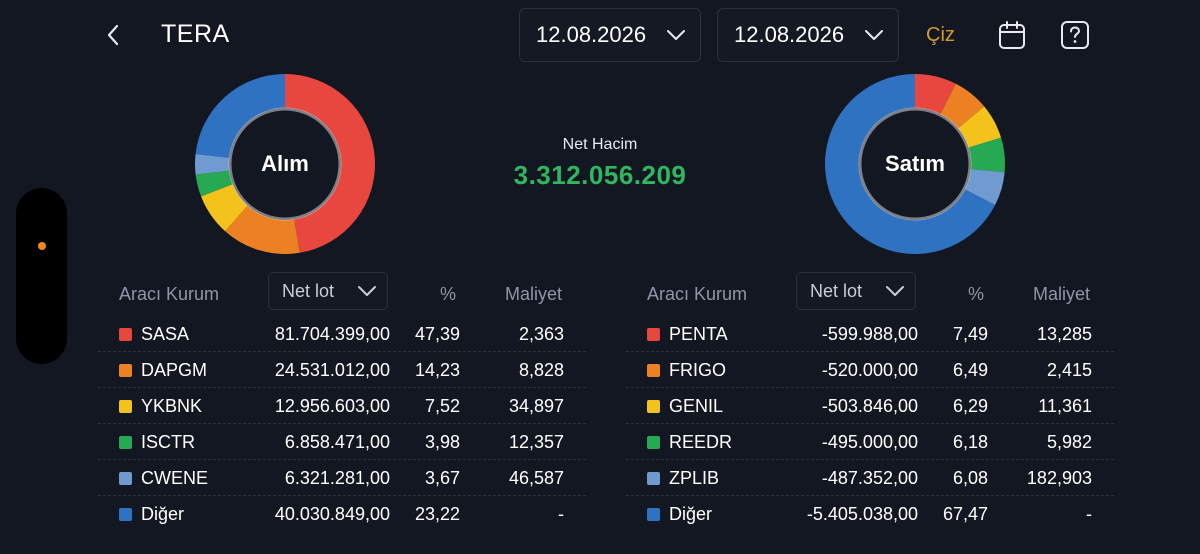  What do you see at coordinates (536, 478) in the screenshot?
I see `cost-value: 46,587` at bounding box center [536, 478].